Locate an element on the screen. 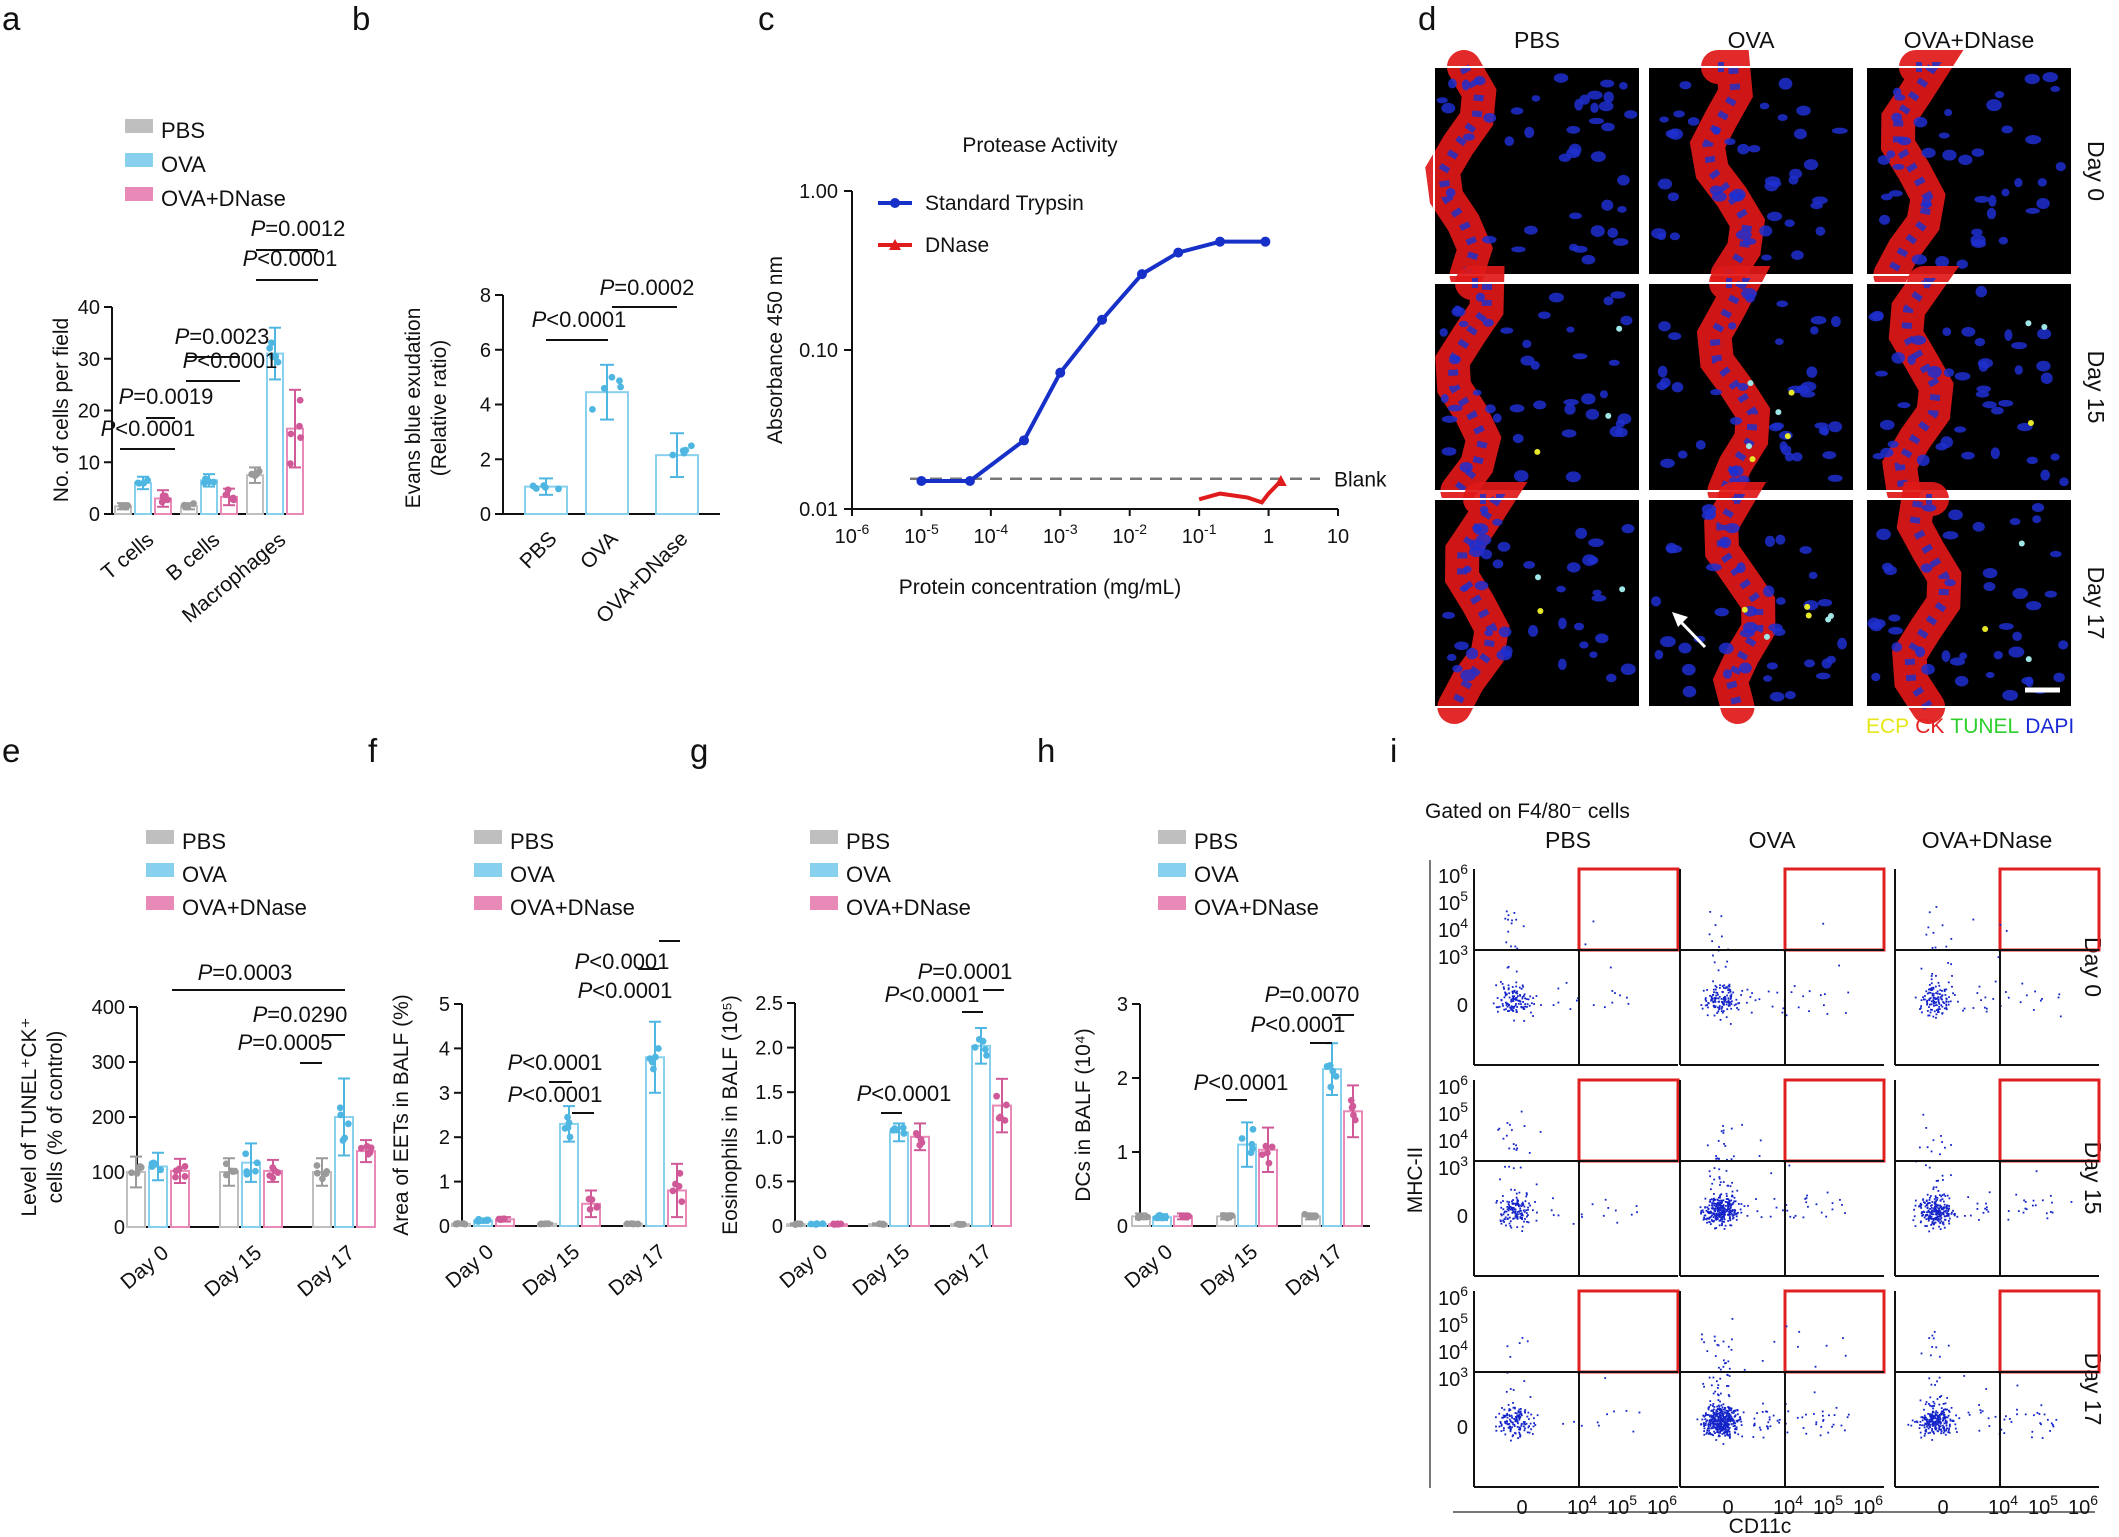  row-label: Day 17 is located at coordinates (2093, 1389).